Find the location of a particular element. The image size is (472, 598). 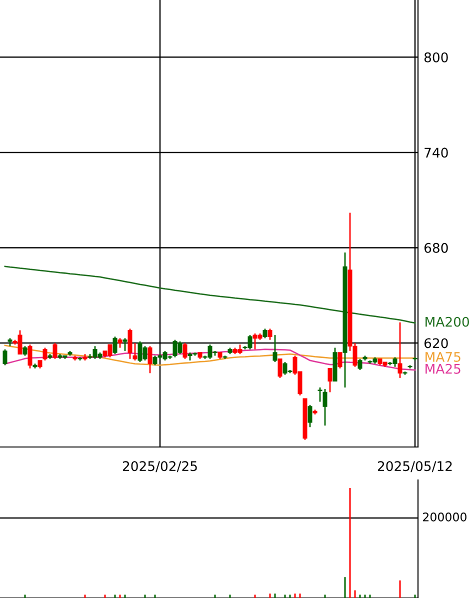

y-tick-label: 800 is located at coordinates (436, 57).